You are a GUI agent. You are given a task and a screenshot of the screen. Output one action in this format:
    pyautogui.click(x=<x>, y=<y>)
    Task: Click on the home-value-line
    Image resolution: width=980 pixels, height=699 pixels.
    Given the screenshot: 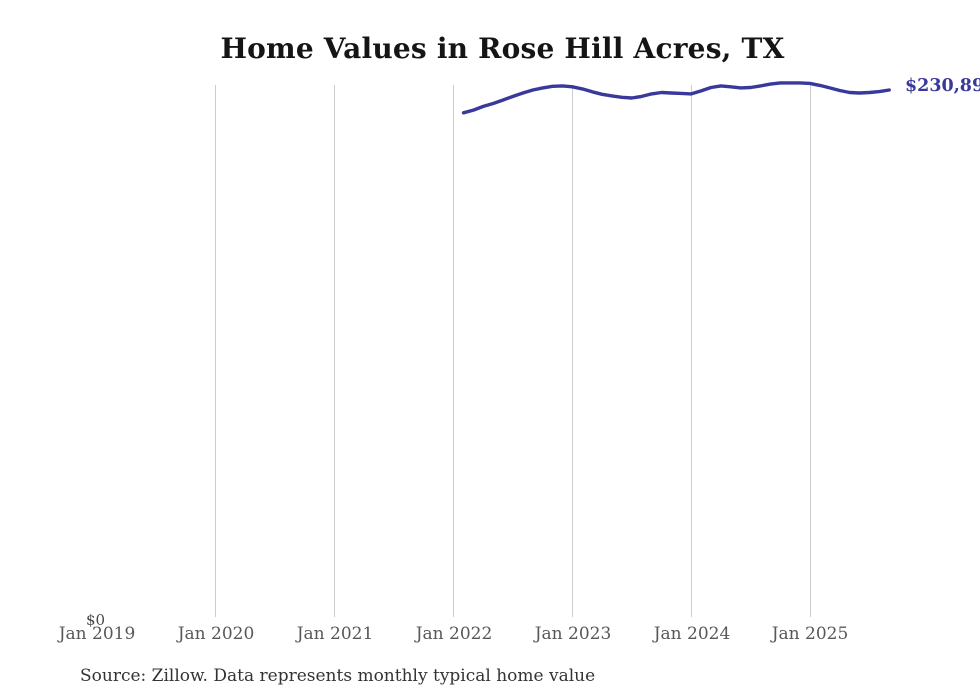 What is the action you would take?
    pyautogui.click(x=676, y=98)
    